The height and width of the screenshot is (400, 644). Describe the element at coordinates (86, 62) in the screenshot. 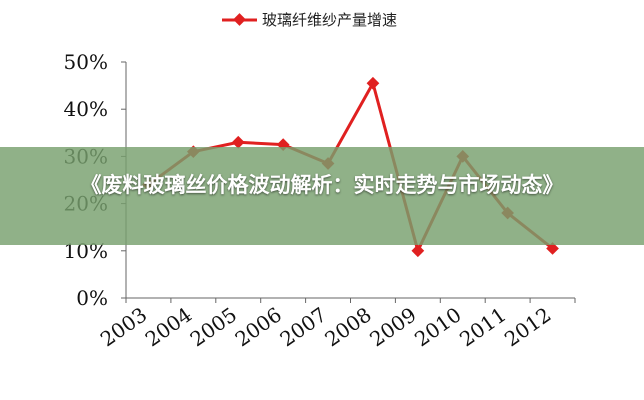

I see `y-tick-label: 50%` at that location.